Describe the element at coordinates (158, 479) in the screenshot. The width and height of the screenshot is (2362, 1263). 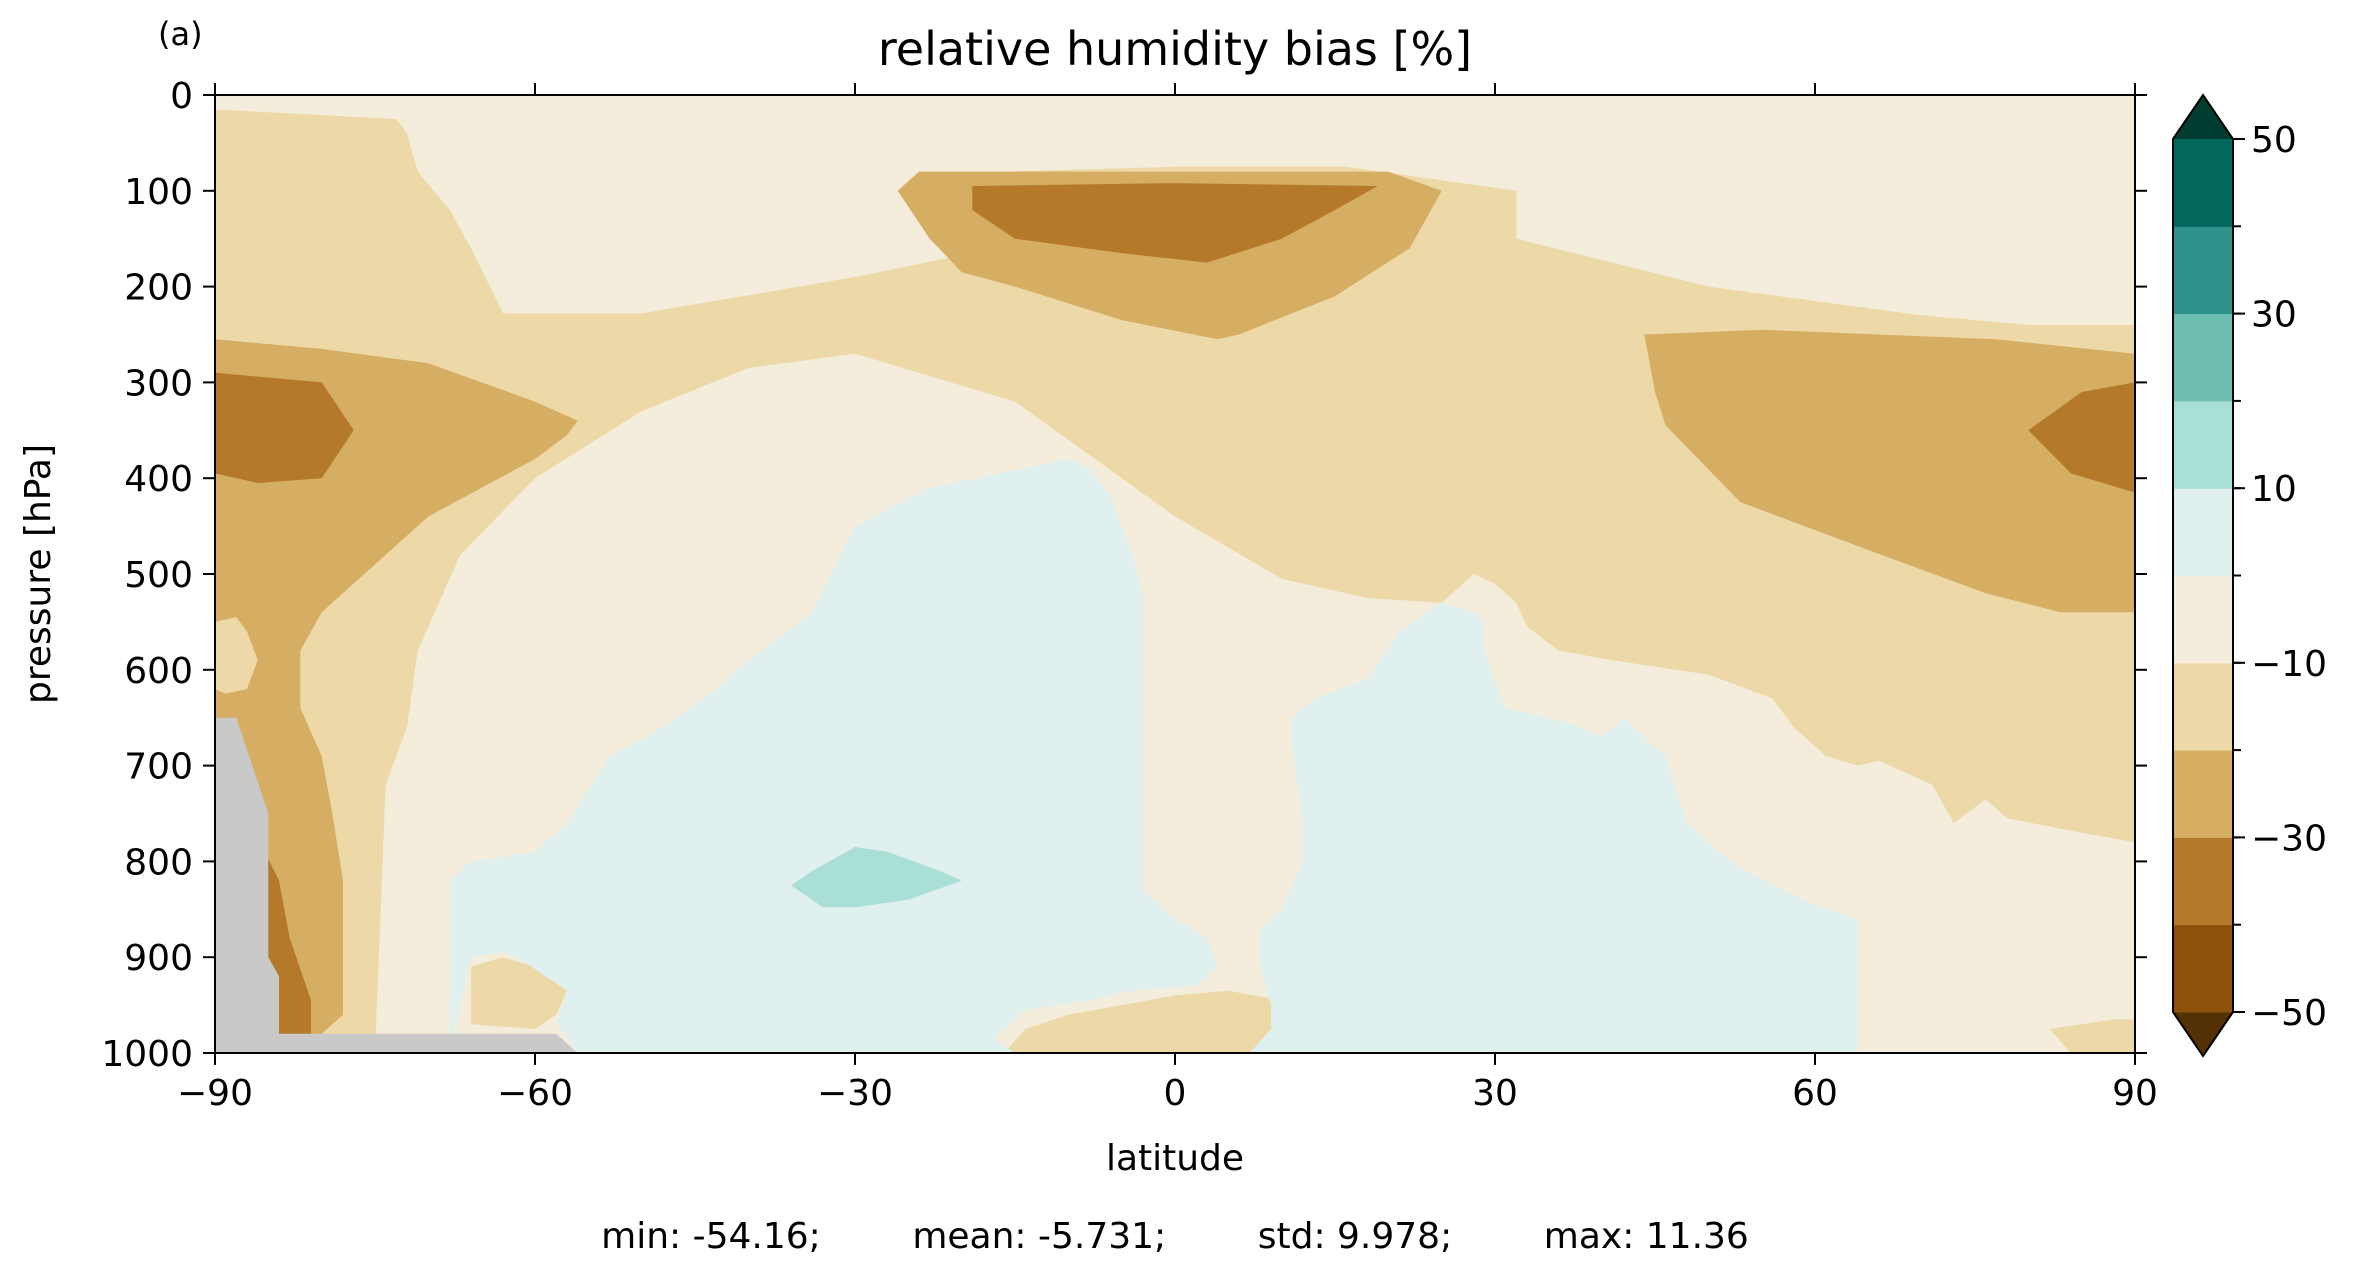
I see `y-tick-label: 400` at that location.